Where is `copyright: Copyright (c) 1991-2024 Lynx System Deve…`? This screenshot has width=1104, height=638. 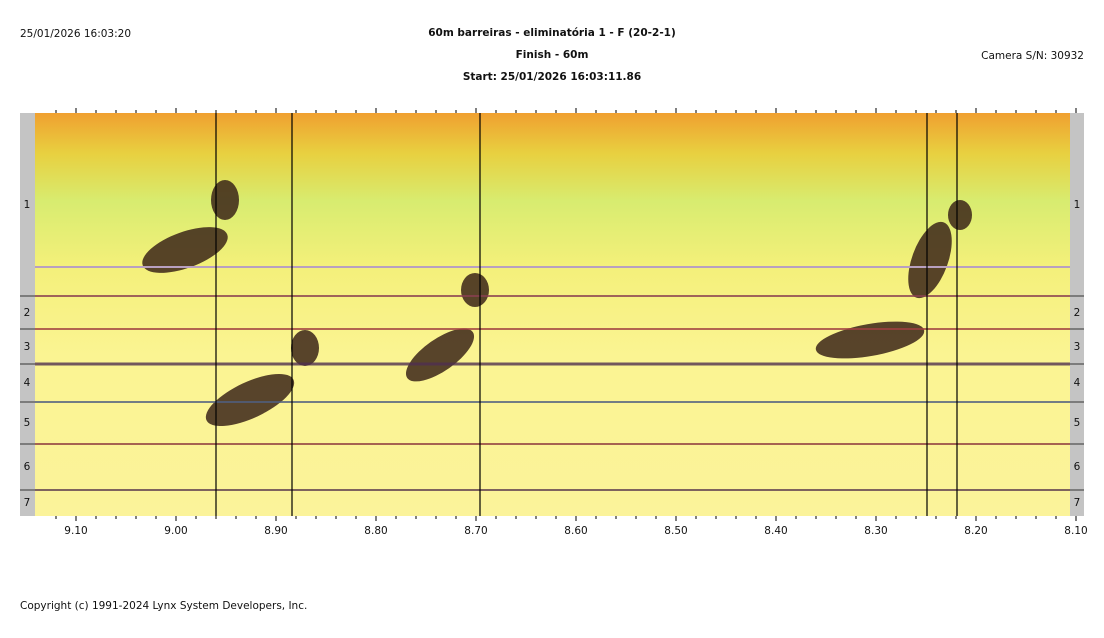 copyright: Copyright (c) 1991-2024 Lynx System Deve… is located at coordinates (163, 606).